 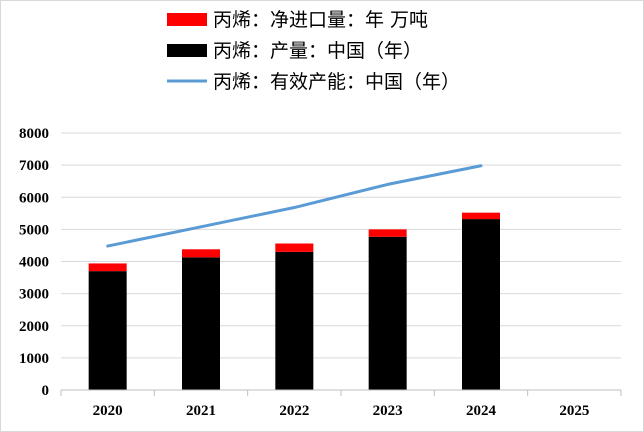 What do you see at coordinates (317, 51) in the screenshot?
I see `legend-label: 丙烯：产量：中国（年）` at bounding box center [317, 51].